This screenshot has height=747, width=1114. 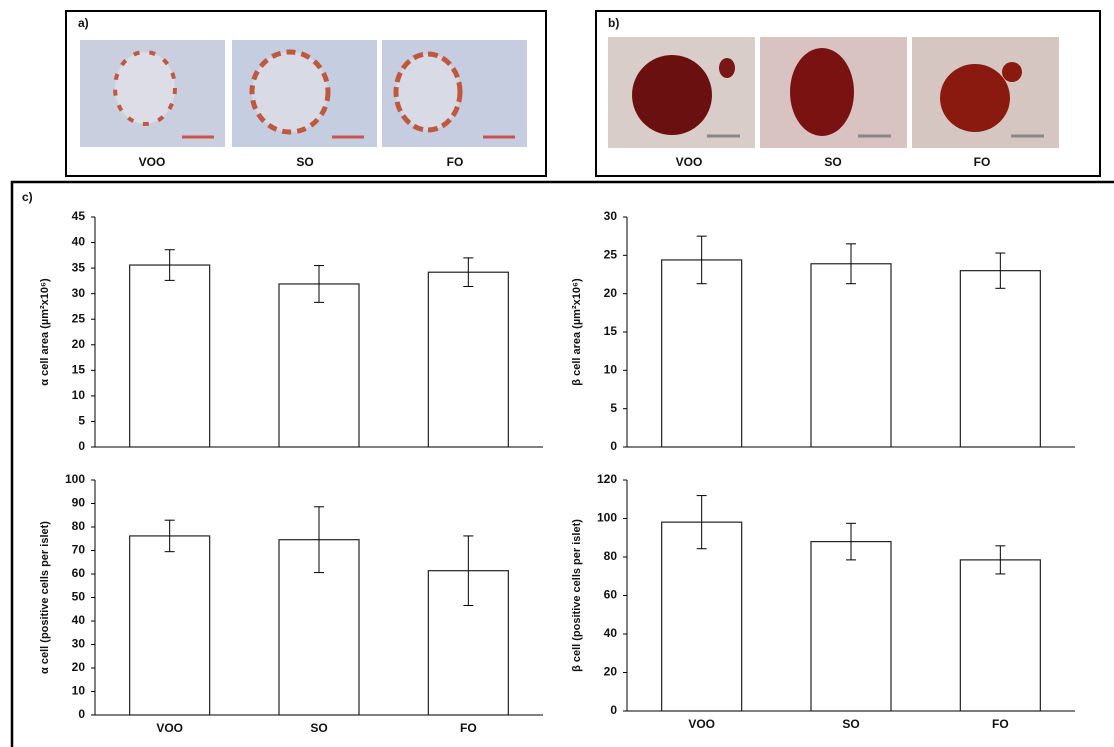 I want to click on micrograph-b, so click(x=833, y=92).